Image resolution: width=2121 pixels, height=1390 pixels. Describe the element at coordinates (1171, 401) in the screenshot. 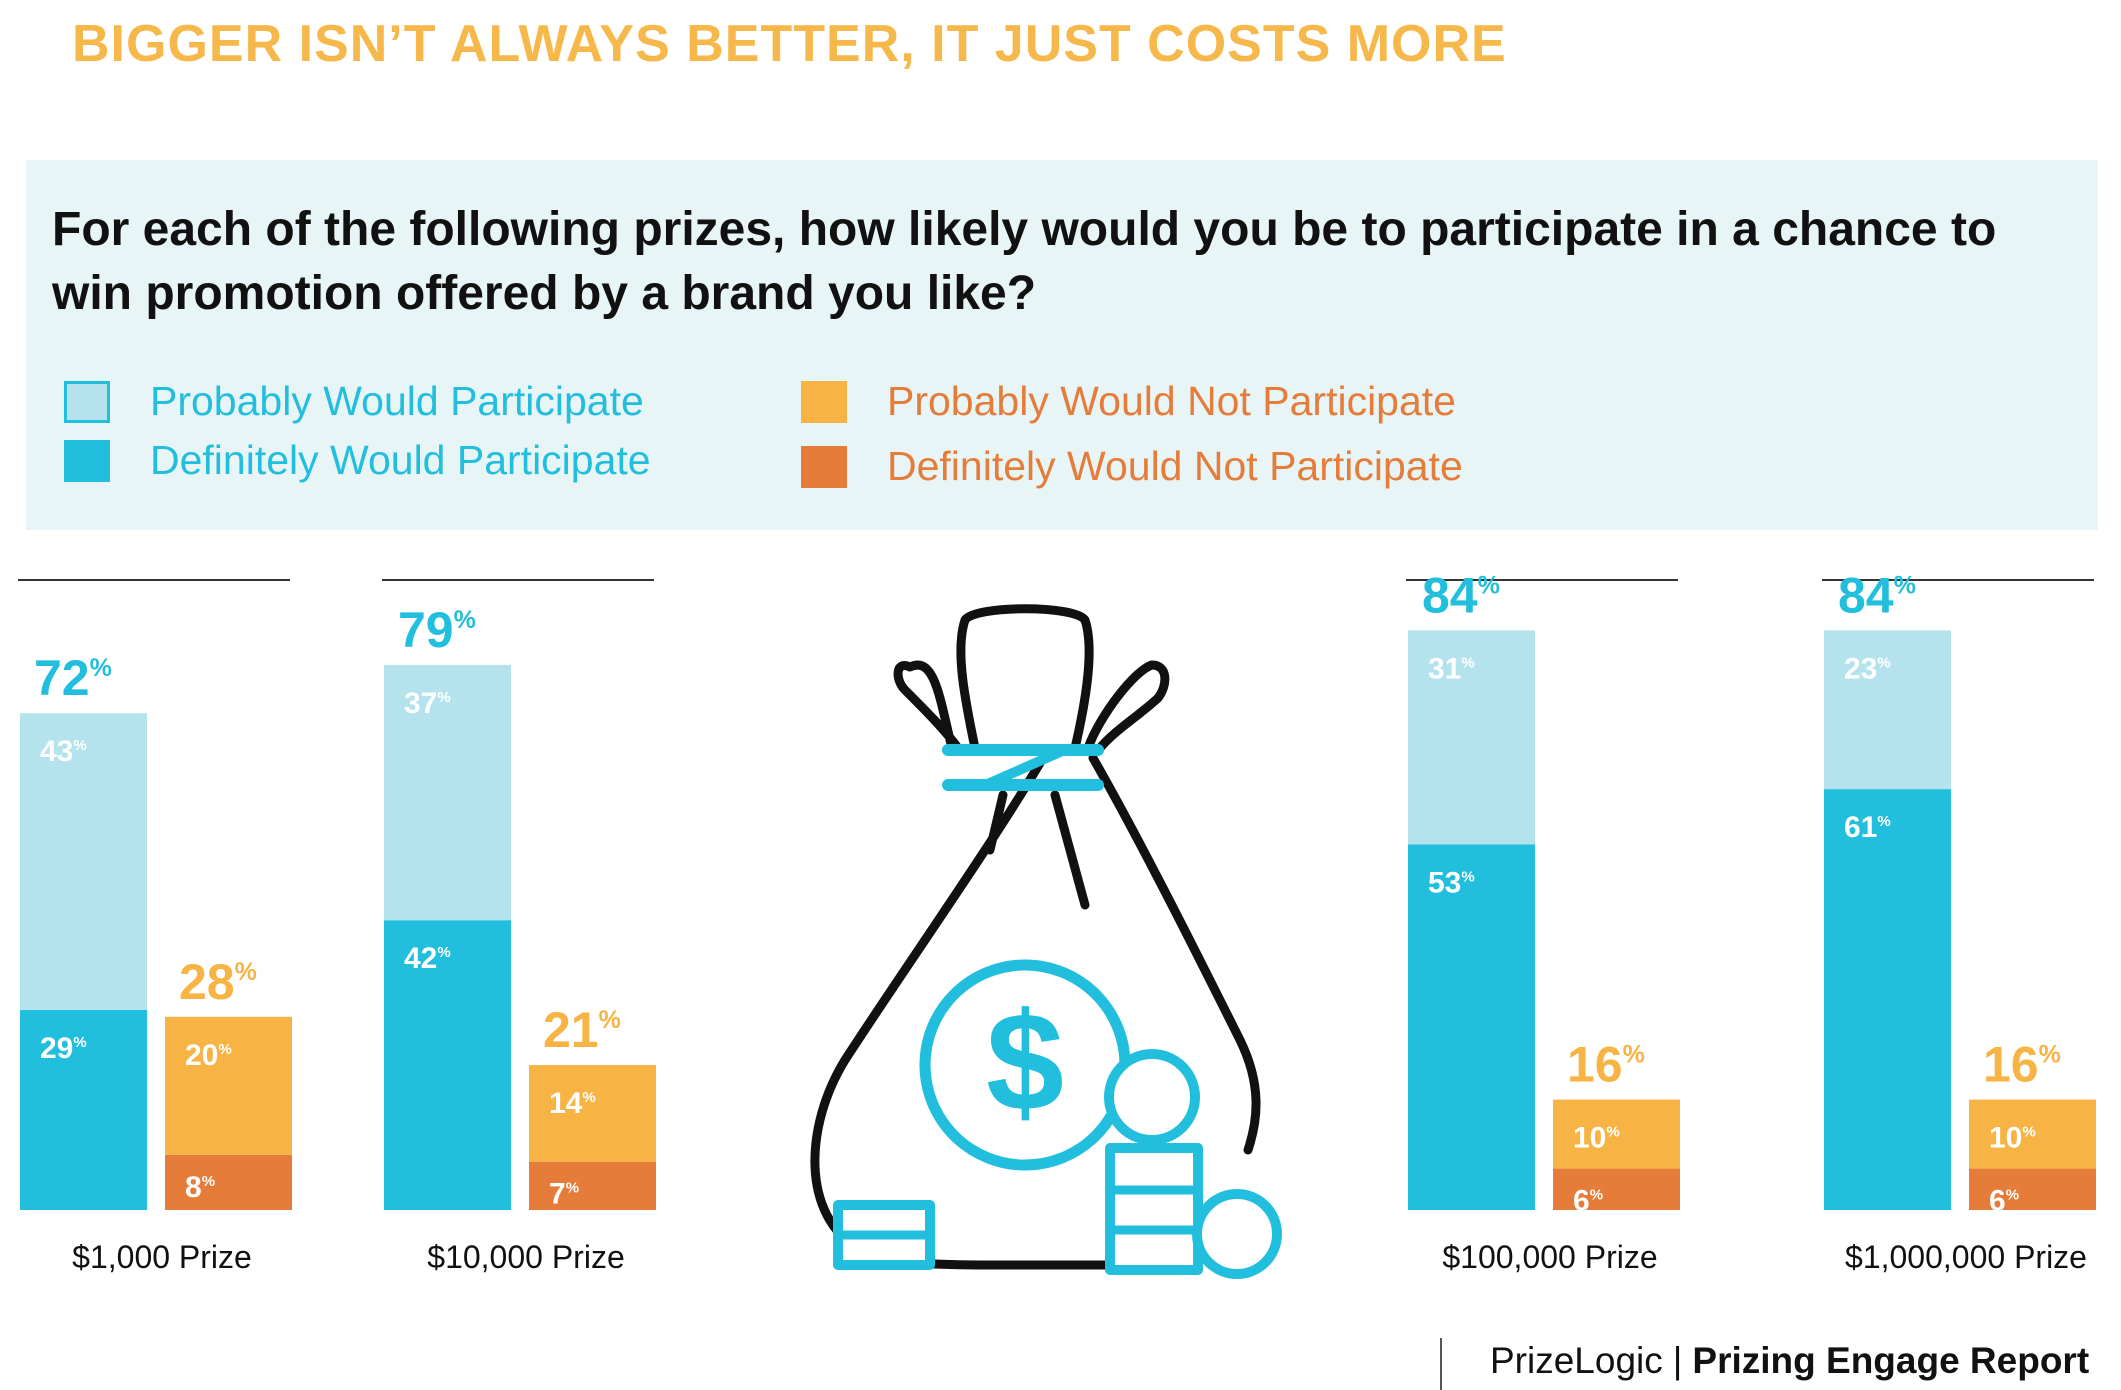

I see `legend-label-probably-not: Probably Would Not Participate` at that location.